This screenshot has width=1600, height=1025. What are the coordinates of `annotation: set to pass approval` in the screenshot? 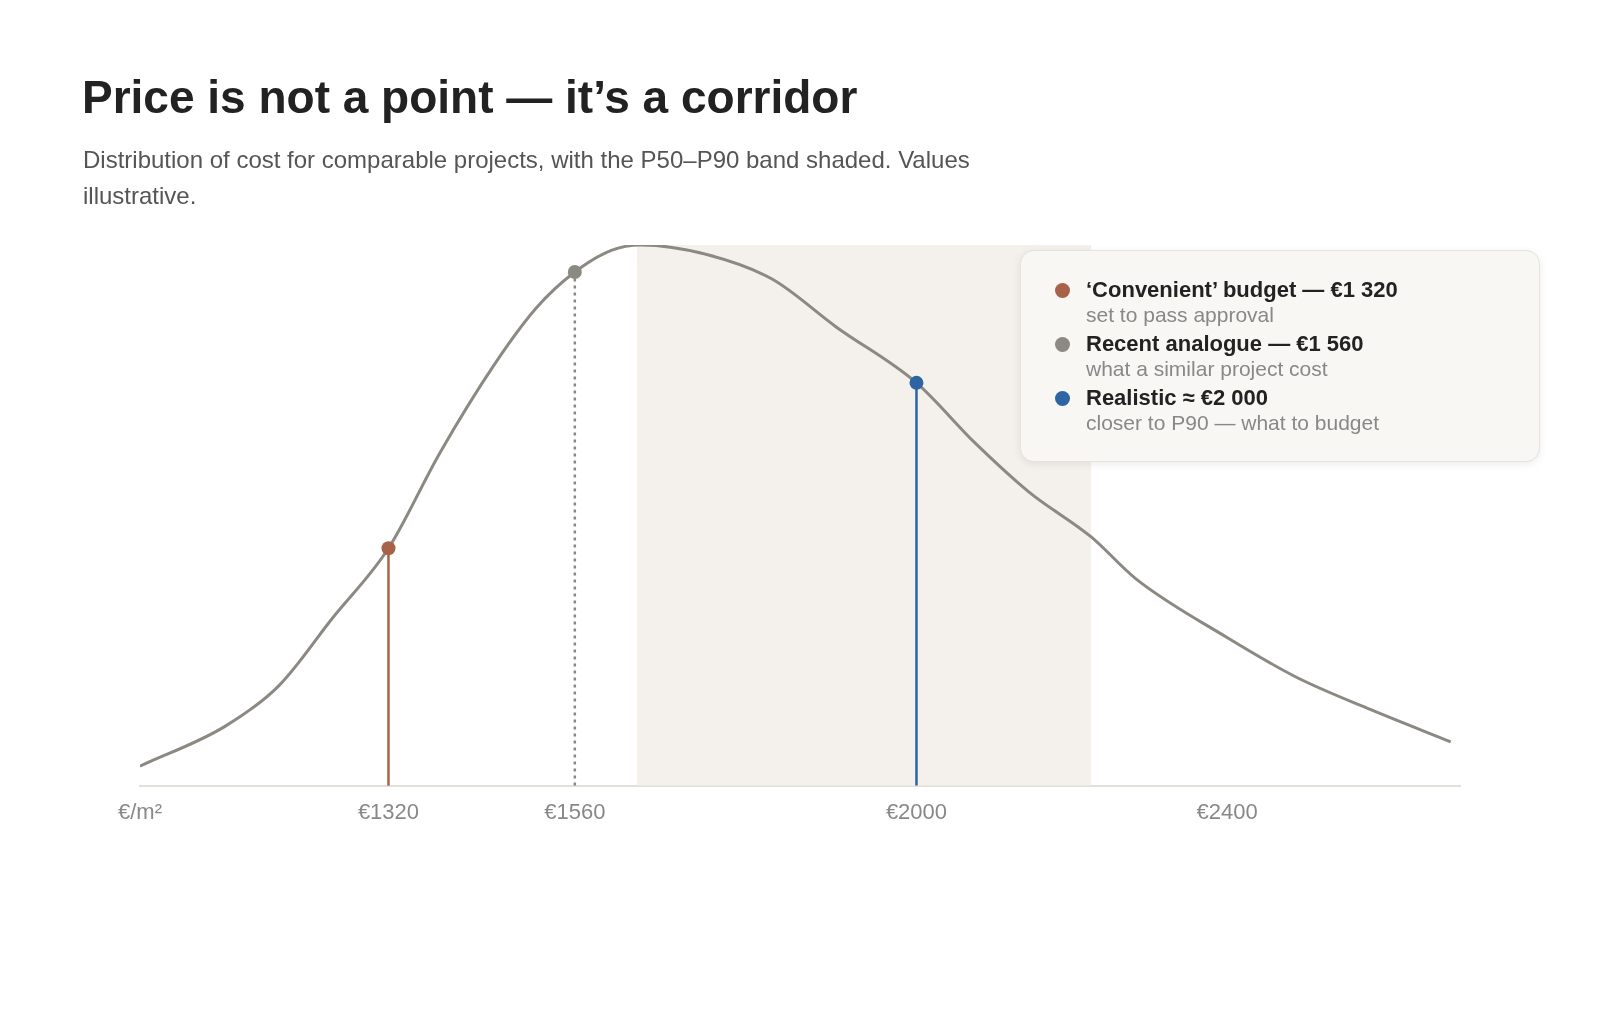 It's located at (1180, 315).